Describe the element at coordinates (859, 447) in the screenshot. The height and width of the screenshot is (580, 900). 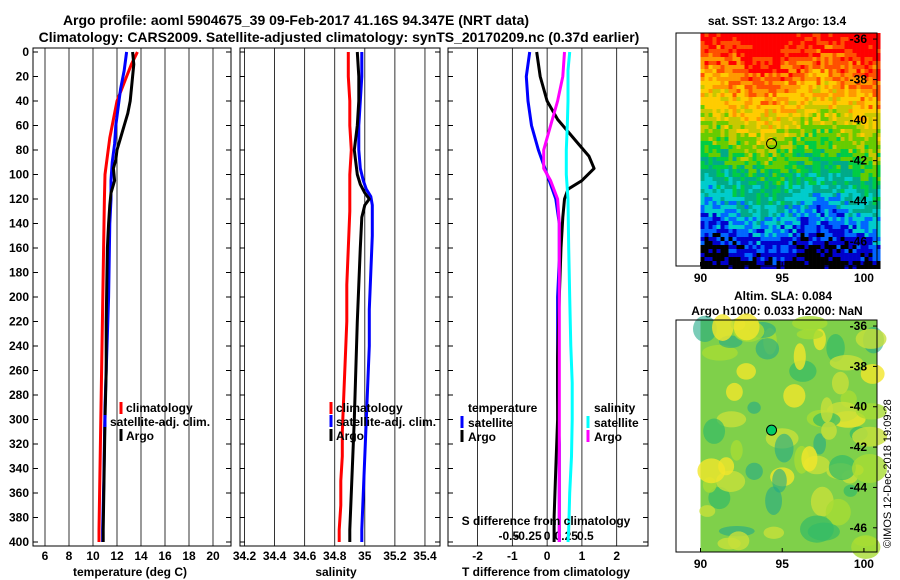
I see `lat-tick-label: -42` at that location.